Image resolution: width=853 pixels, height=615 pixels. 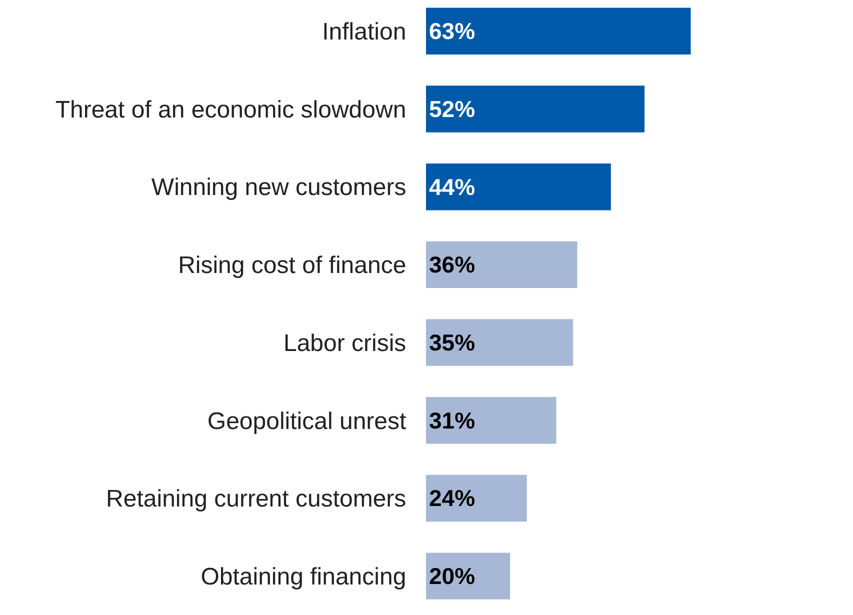 I want to click on y-tick-label: Inflation, so click(x=364, y=32).